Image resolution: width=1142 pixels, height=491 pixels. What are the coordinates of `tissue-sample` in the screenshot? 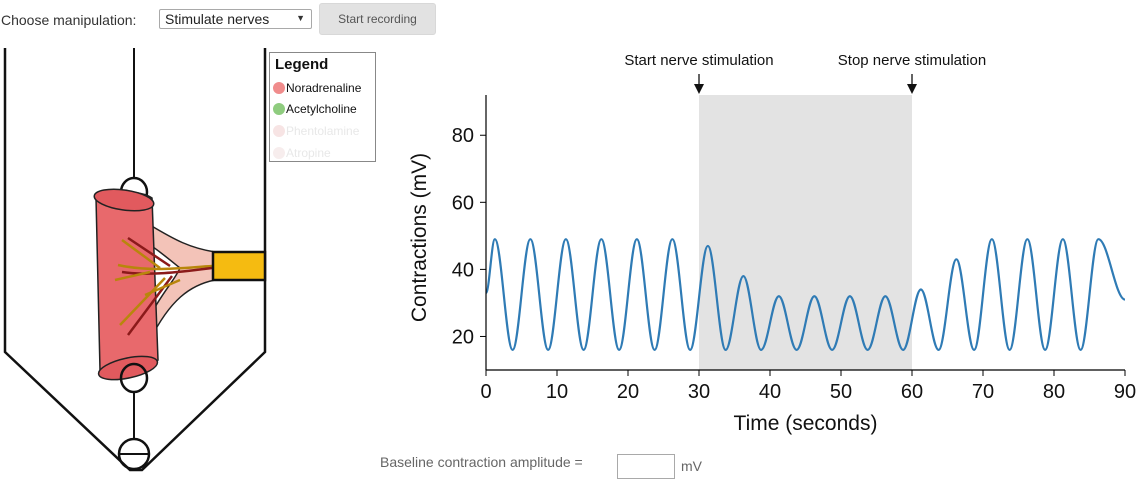 It's located at (127, 283).